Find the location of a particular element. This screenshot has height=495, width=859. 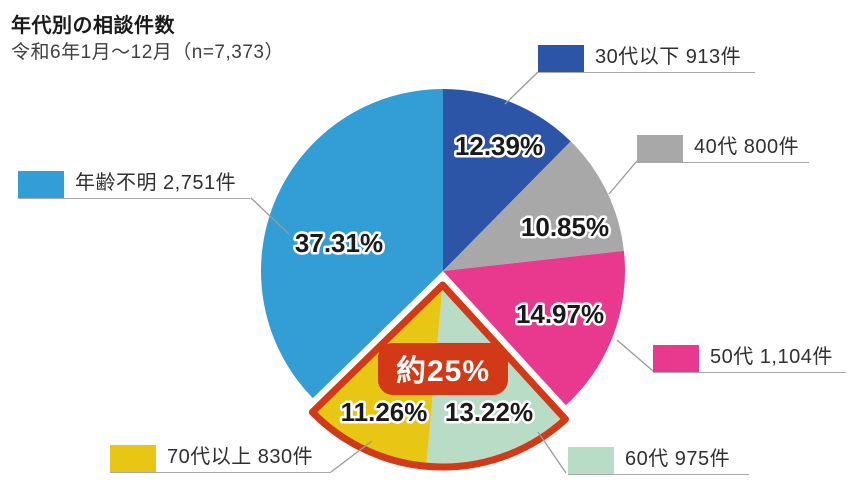

legend-label-60s: 60代 975件 is located at coordinates (678, 459).